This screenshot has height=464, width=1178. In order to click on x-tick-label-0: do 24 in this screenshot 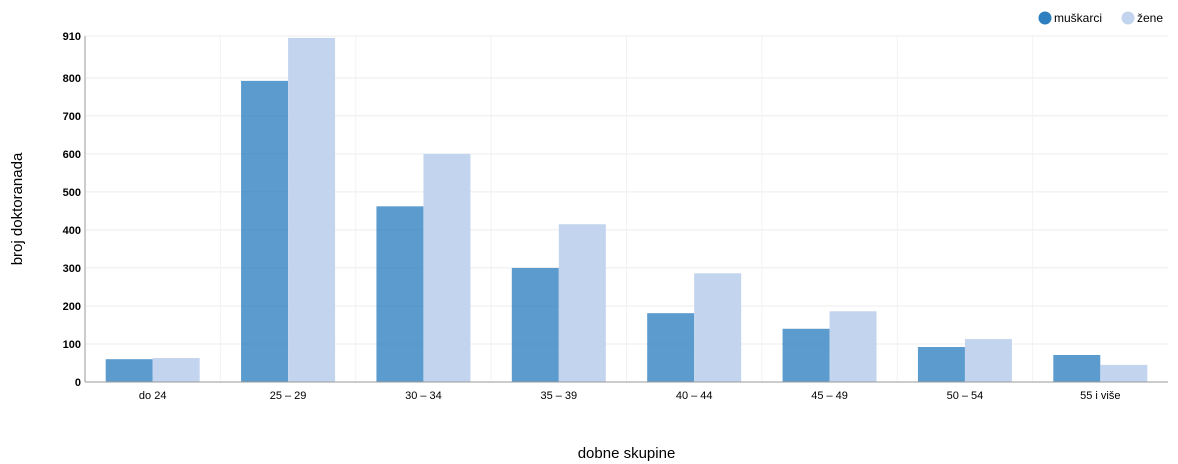, I will do `click(153, 396)`.